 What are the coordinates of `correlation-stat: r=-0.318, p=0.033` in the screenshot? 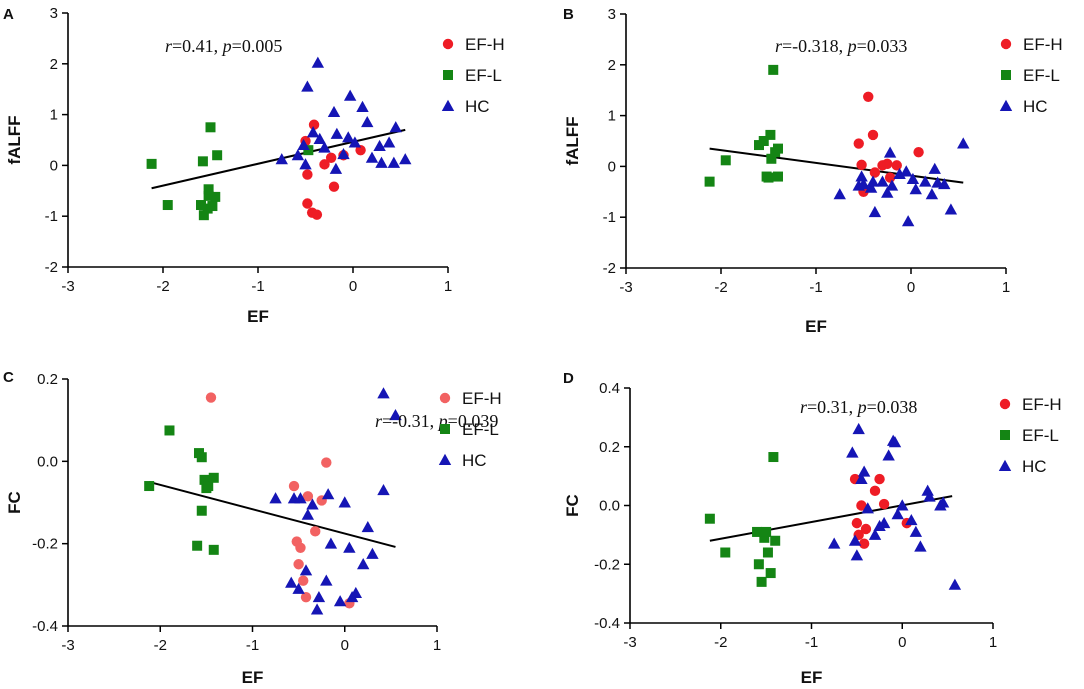 It's located at (841, 46).